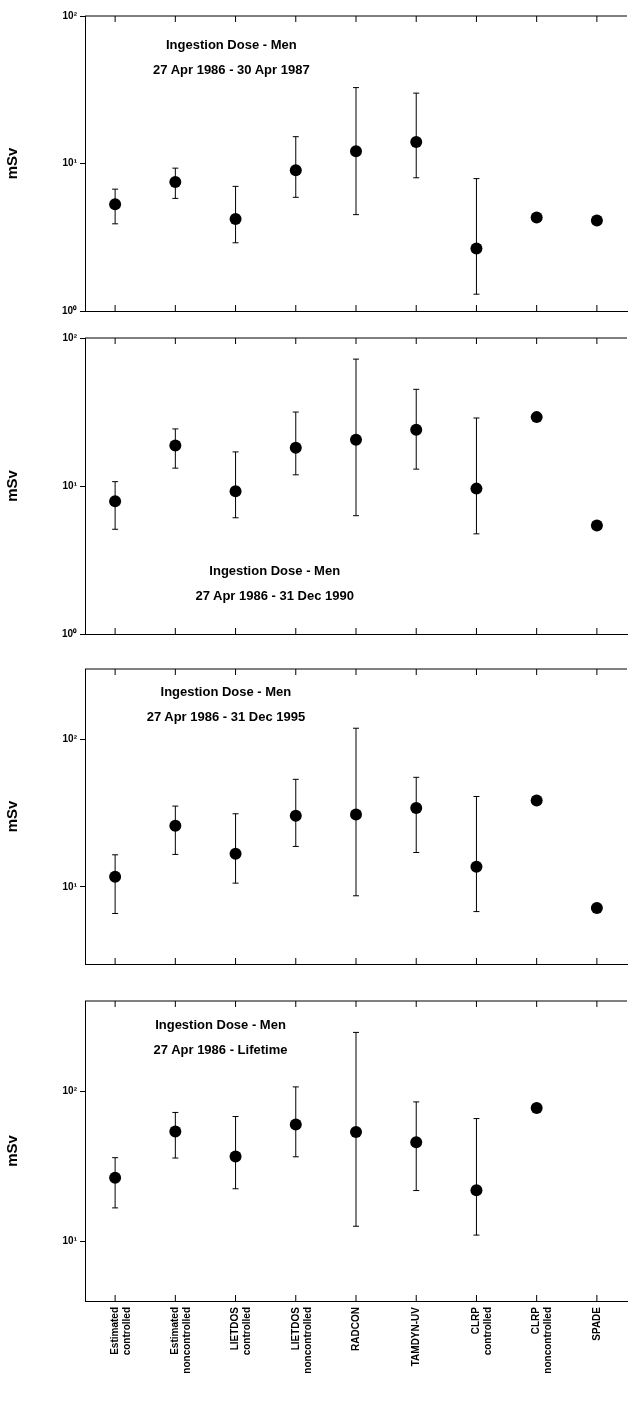  What do you see at coordinates (220, 1049) in the screenshot?
I see `text: 27 Apr 1986 - Lifetime` at bounding box center [220, 1049].